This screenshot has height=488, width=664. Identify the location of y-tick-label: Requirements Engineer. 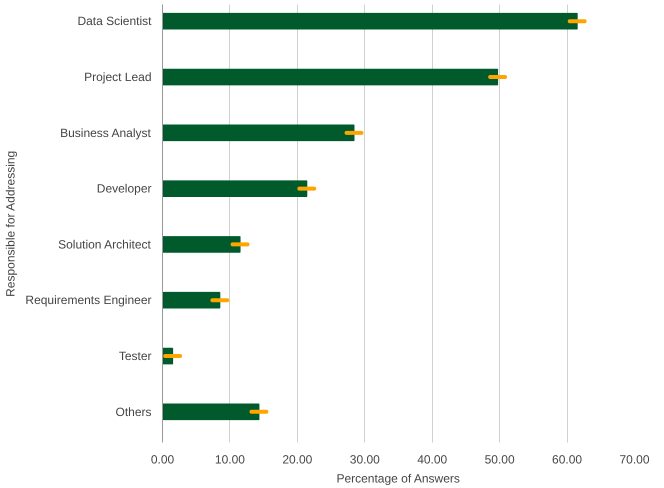
(88, 300).